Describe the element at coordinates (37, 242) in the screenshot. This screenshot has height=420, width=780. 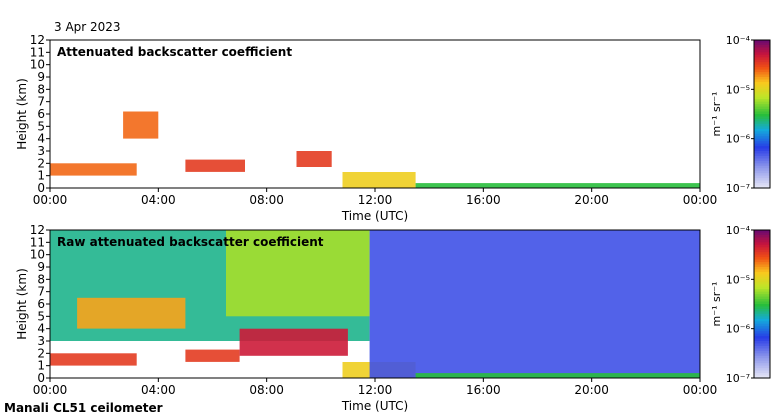
I see `y-tick-label: 11` at that location.